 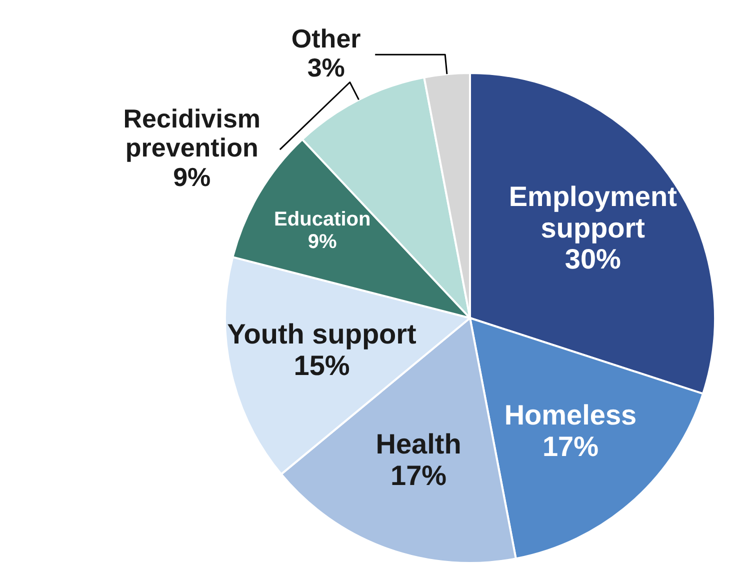 I want to click on data-label: 30%, so click(x=593, y=259).